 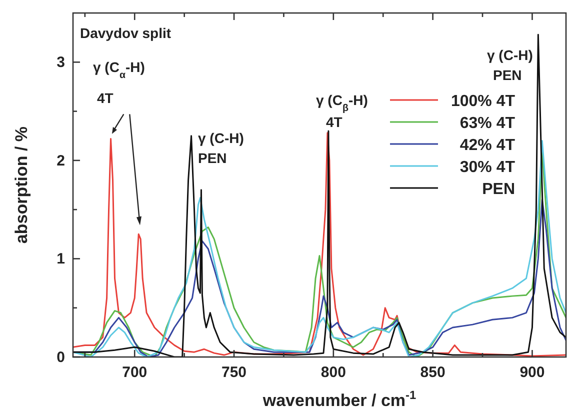 What do you see at coordinates (60, 161) in the screenshot?
I see `y-tick-label: 2` at bounding box center [60, 161].